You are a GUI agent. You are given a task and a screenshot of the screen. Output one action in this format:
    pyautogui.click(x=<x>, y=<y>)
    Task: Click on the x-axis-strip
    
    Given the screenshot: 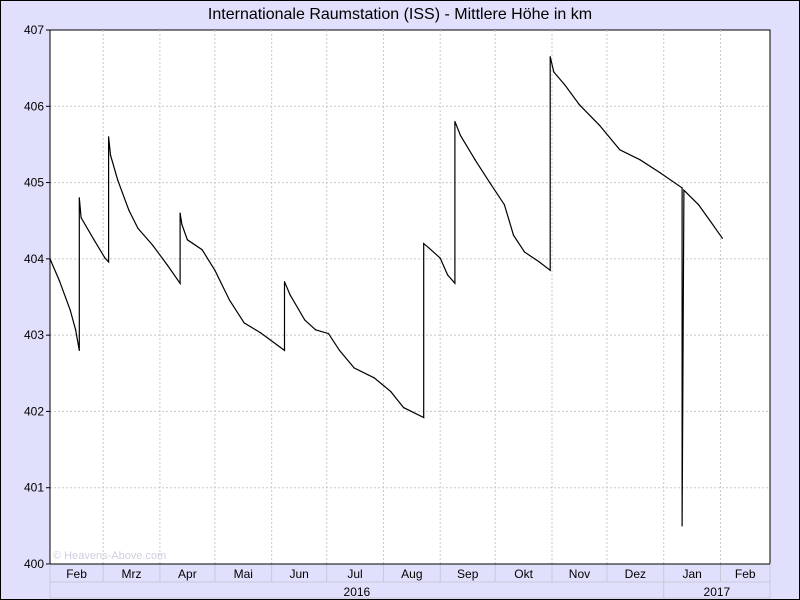 What is the action you would take?
    pyautogui.click(x=410, y=581)
    